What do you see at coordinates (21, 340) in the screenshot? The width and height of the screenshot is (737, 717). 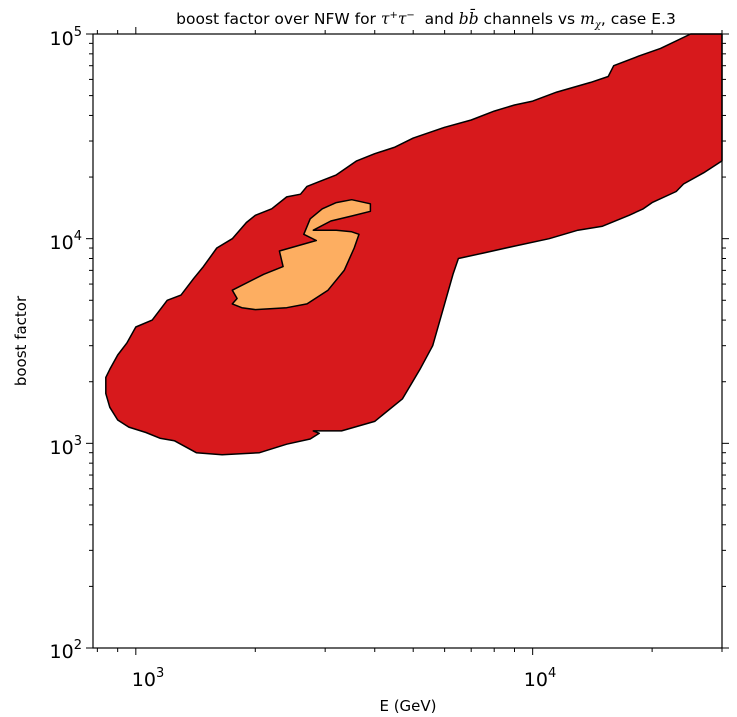 I see `y-axis-title: boost factor` at bounding box center [21, 340].